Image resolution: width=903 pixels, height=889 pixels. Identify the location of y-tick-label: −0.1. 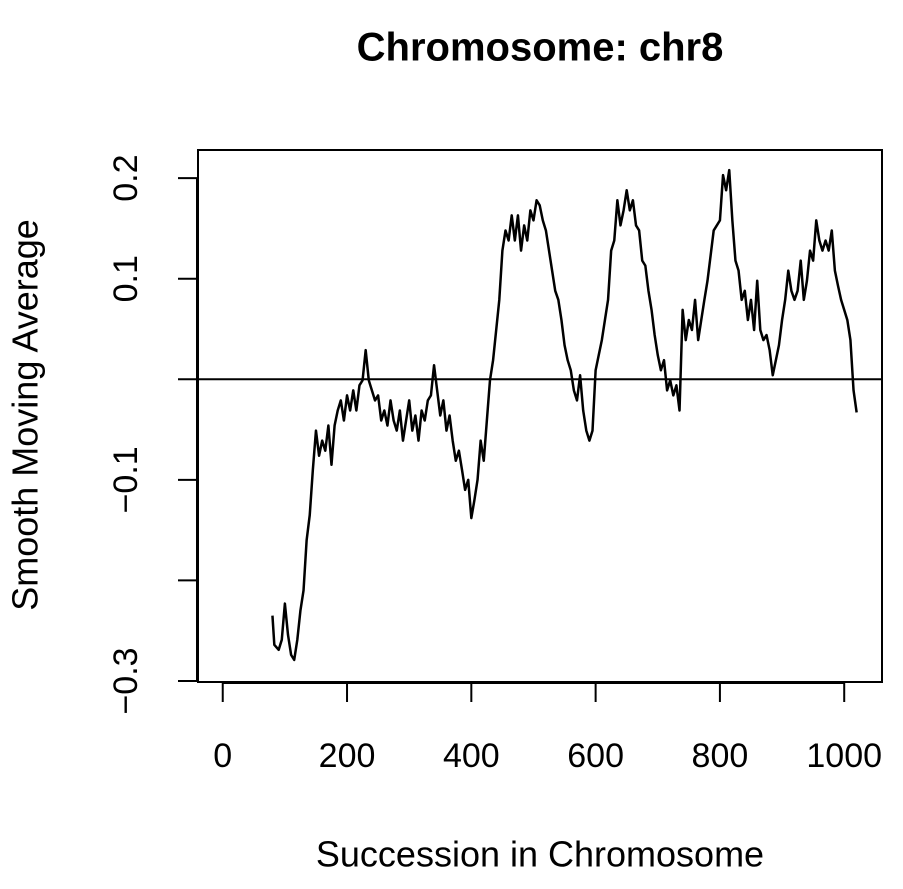
(126, 479).